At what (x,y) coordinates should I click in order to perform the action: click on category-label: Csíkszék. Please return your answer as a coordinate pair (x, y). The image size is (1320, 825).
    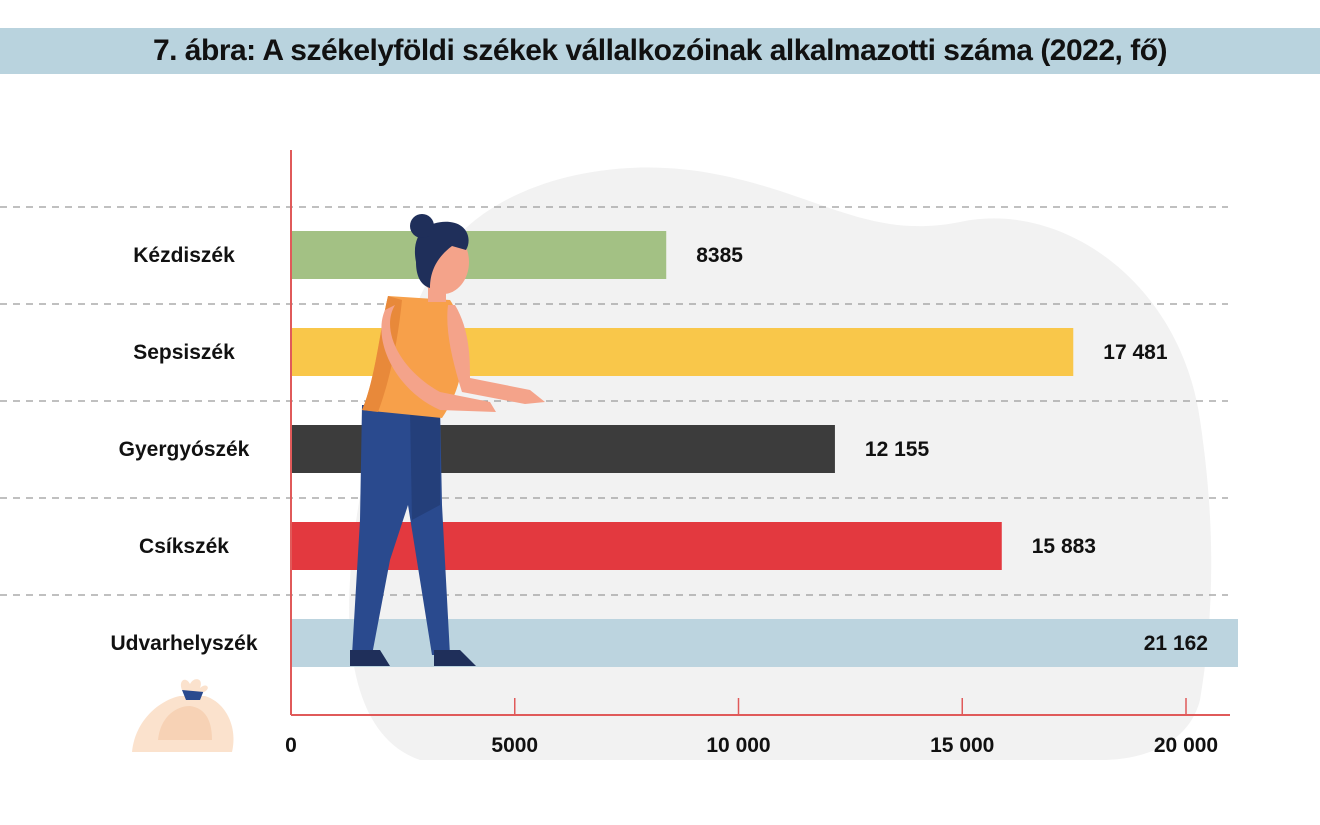
    Looking at the image, I should click on (184, 546).